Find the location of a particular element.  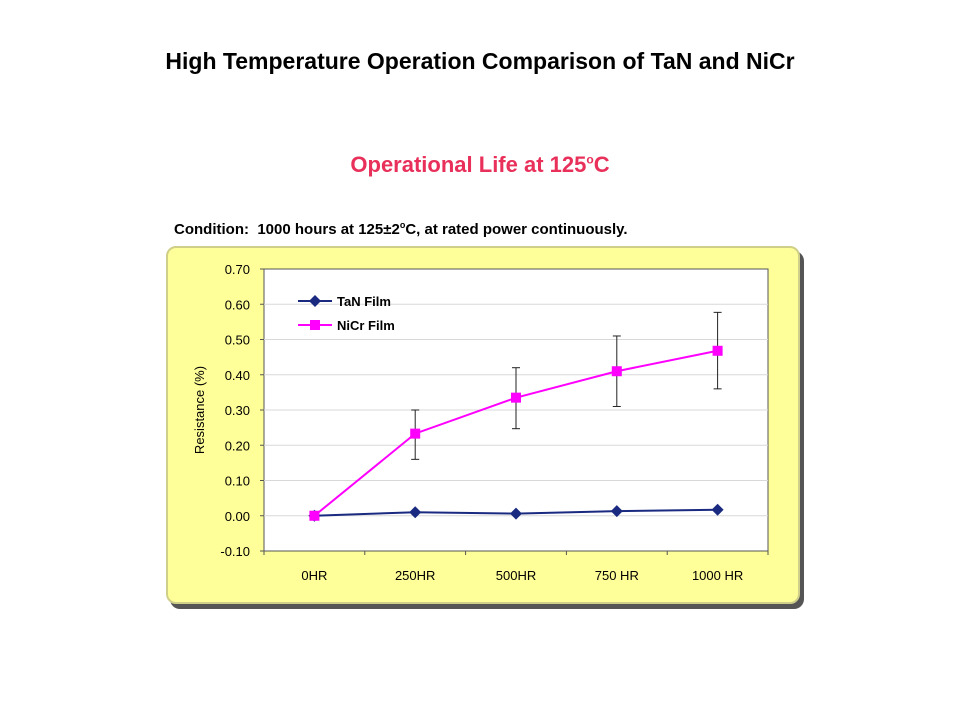

x-tick-label: 500HR is located at coordinates (516, 575).